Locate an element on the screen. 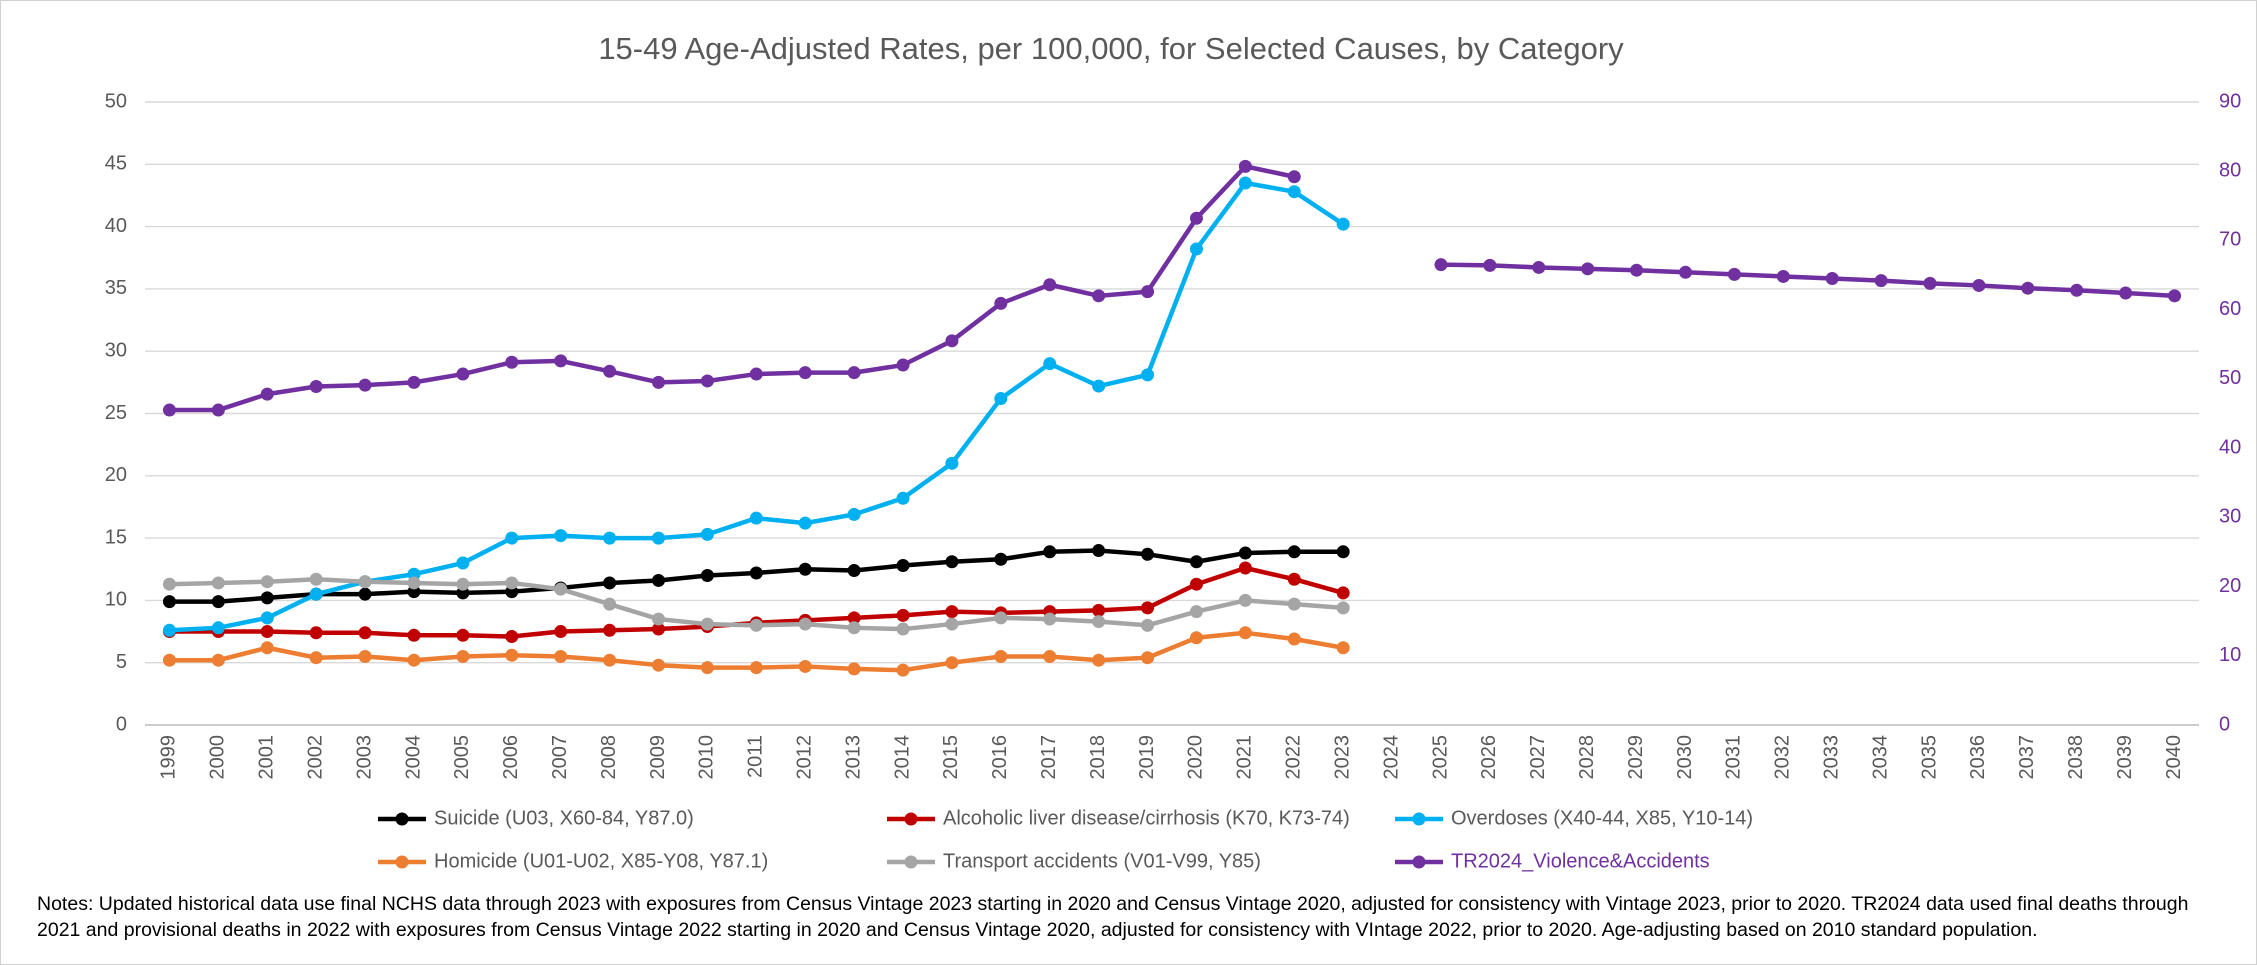  x-tick-label: 2012 is located at coordinates (804, 757).